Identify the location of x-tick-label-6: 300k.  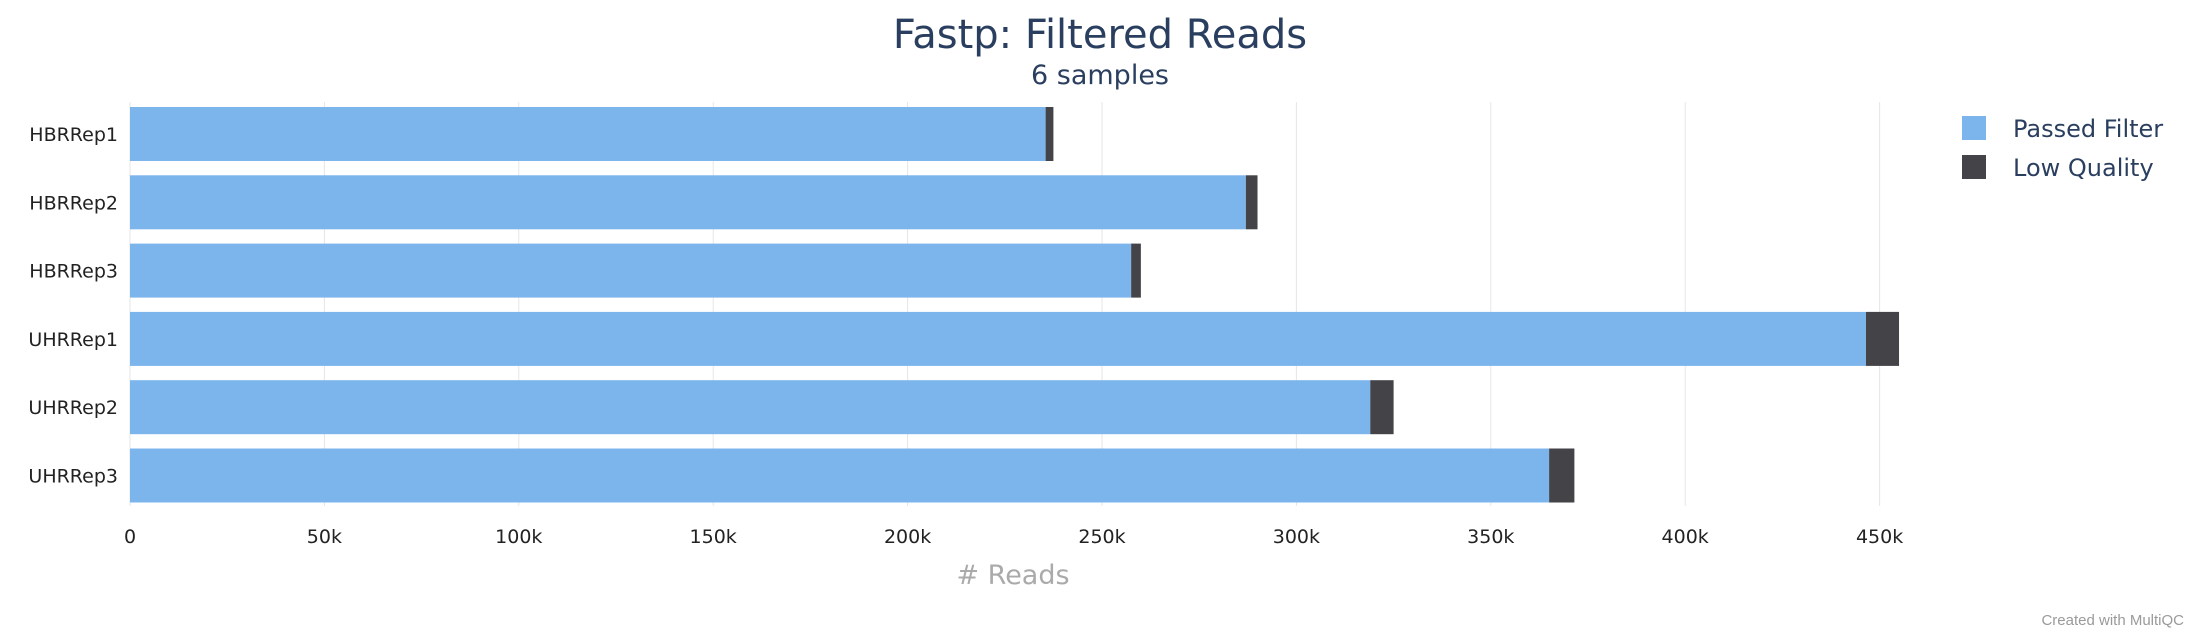
(1296, 537).